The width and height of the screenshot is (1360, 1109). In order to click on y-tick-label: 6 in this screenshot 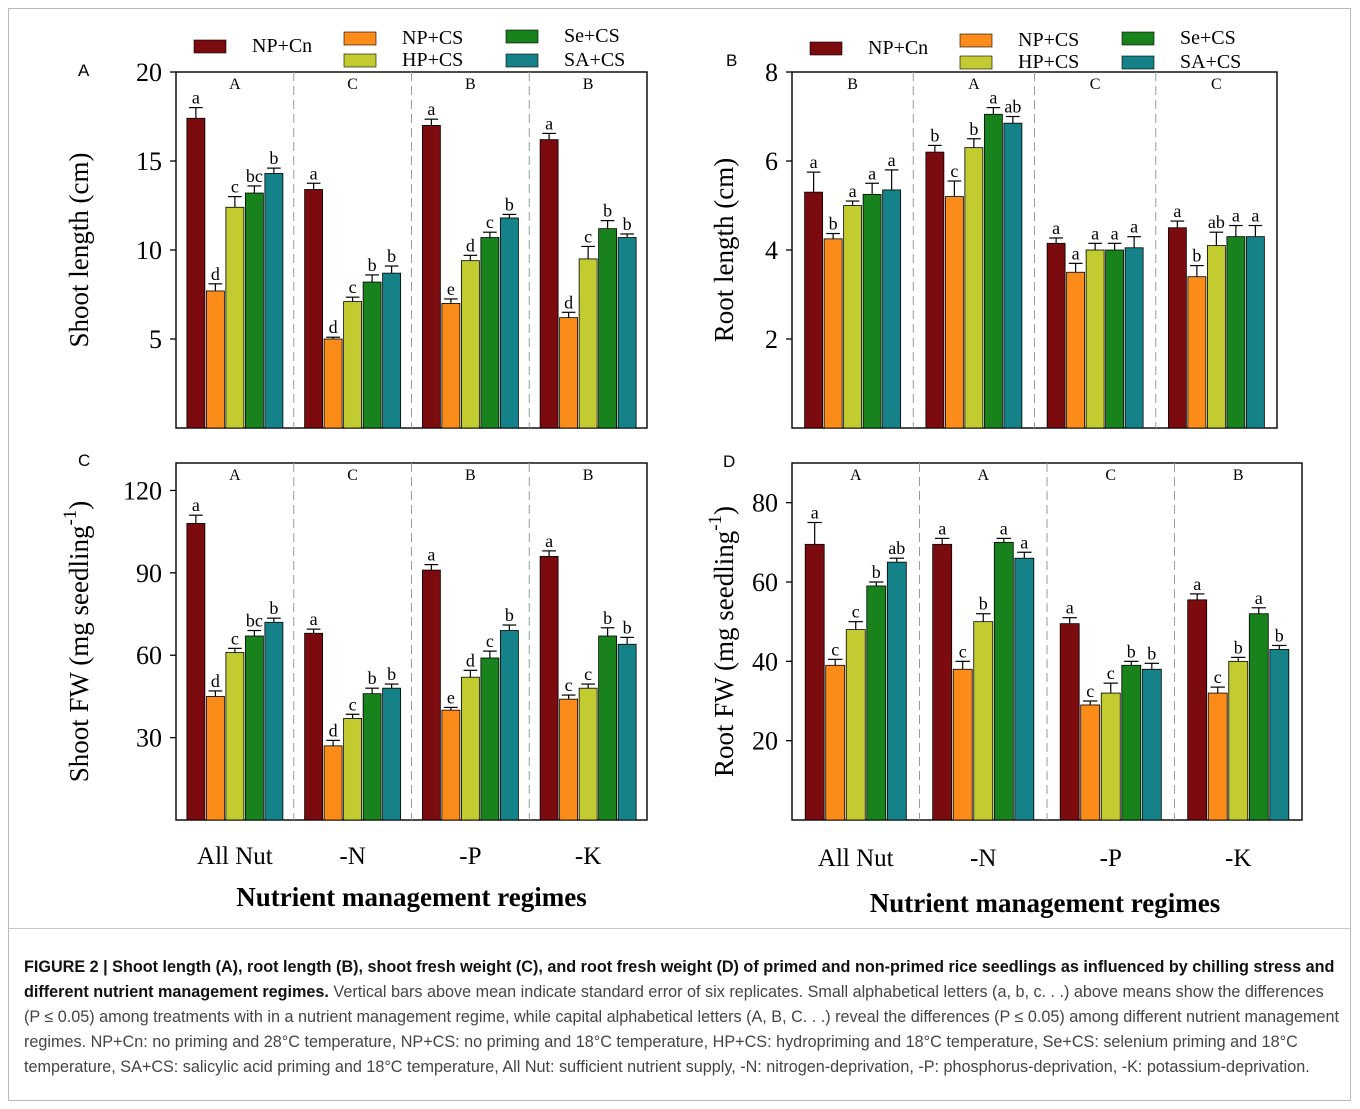, I will do `click(771, 161)`.